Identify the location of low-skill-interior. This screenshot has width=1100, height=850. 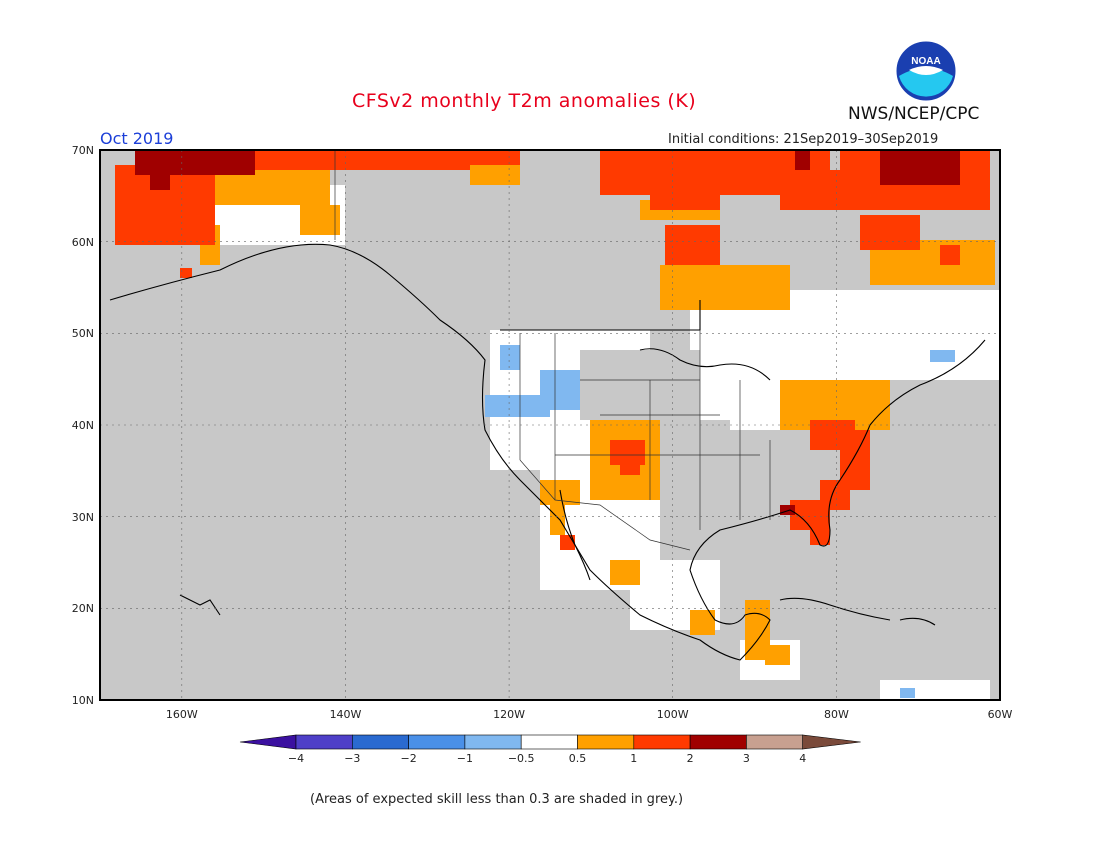
(680, 410).